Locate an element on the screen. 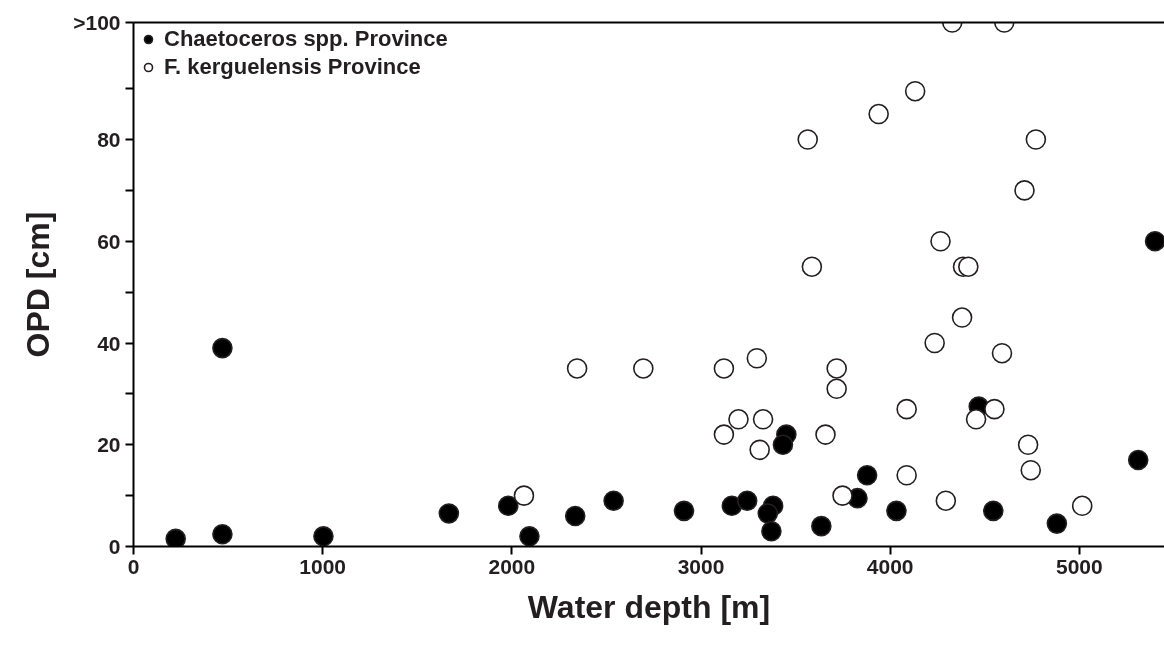  y-tick-label: 40 is located at coordinates (109, 343).